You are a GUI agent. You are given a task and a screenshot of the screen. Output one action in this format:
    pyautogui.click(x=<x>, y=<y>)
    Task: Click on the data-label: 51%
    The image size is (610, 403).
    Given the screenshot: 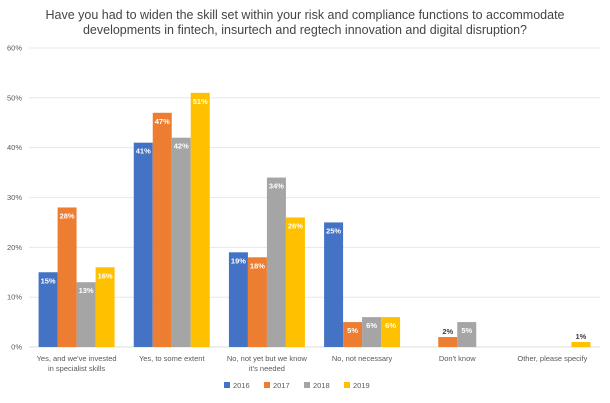 What is the action you would take?
    pyautogui.click(x=200, y=101)
    